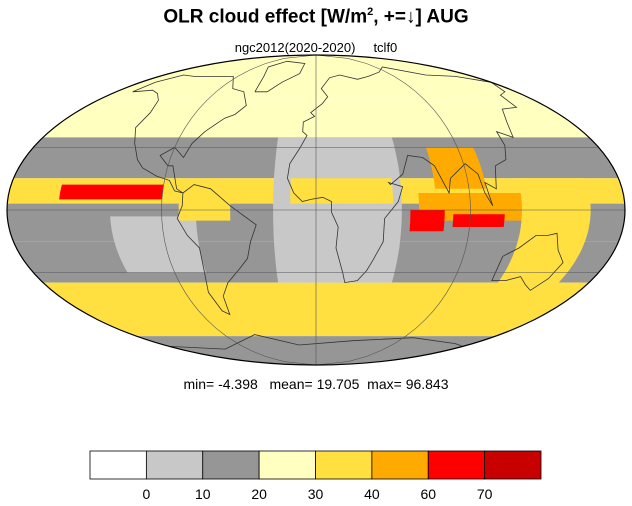 The height and width of the screenshot is (506, 632). I want to click on coast-greenland, so click(280, 76).